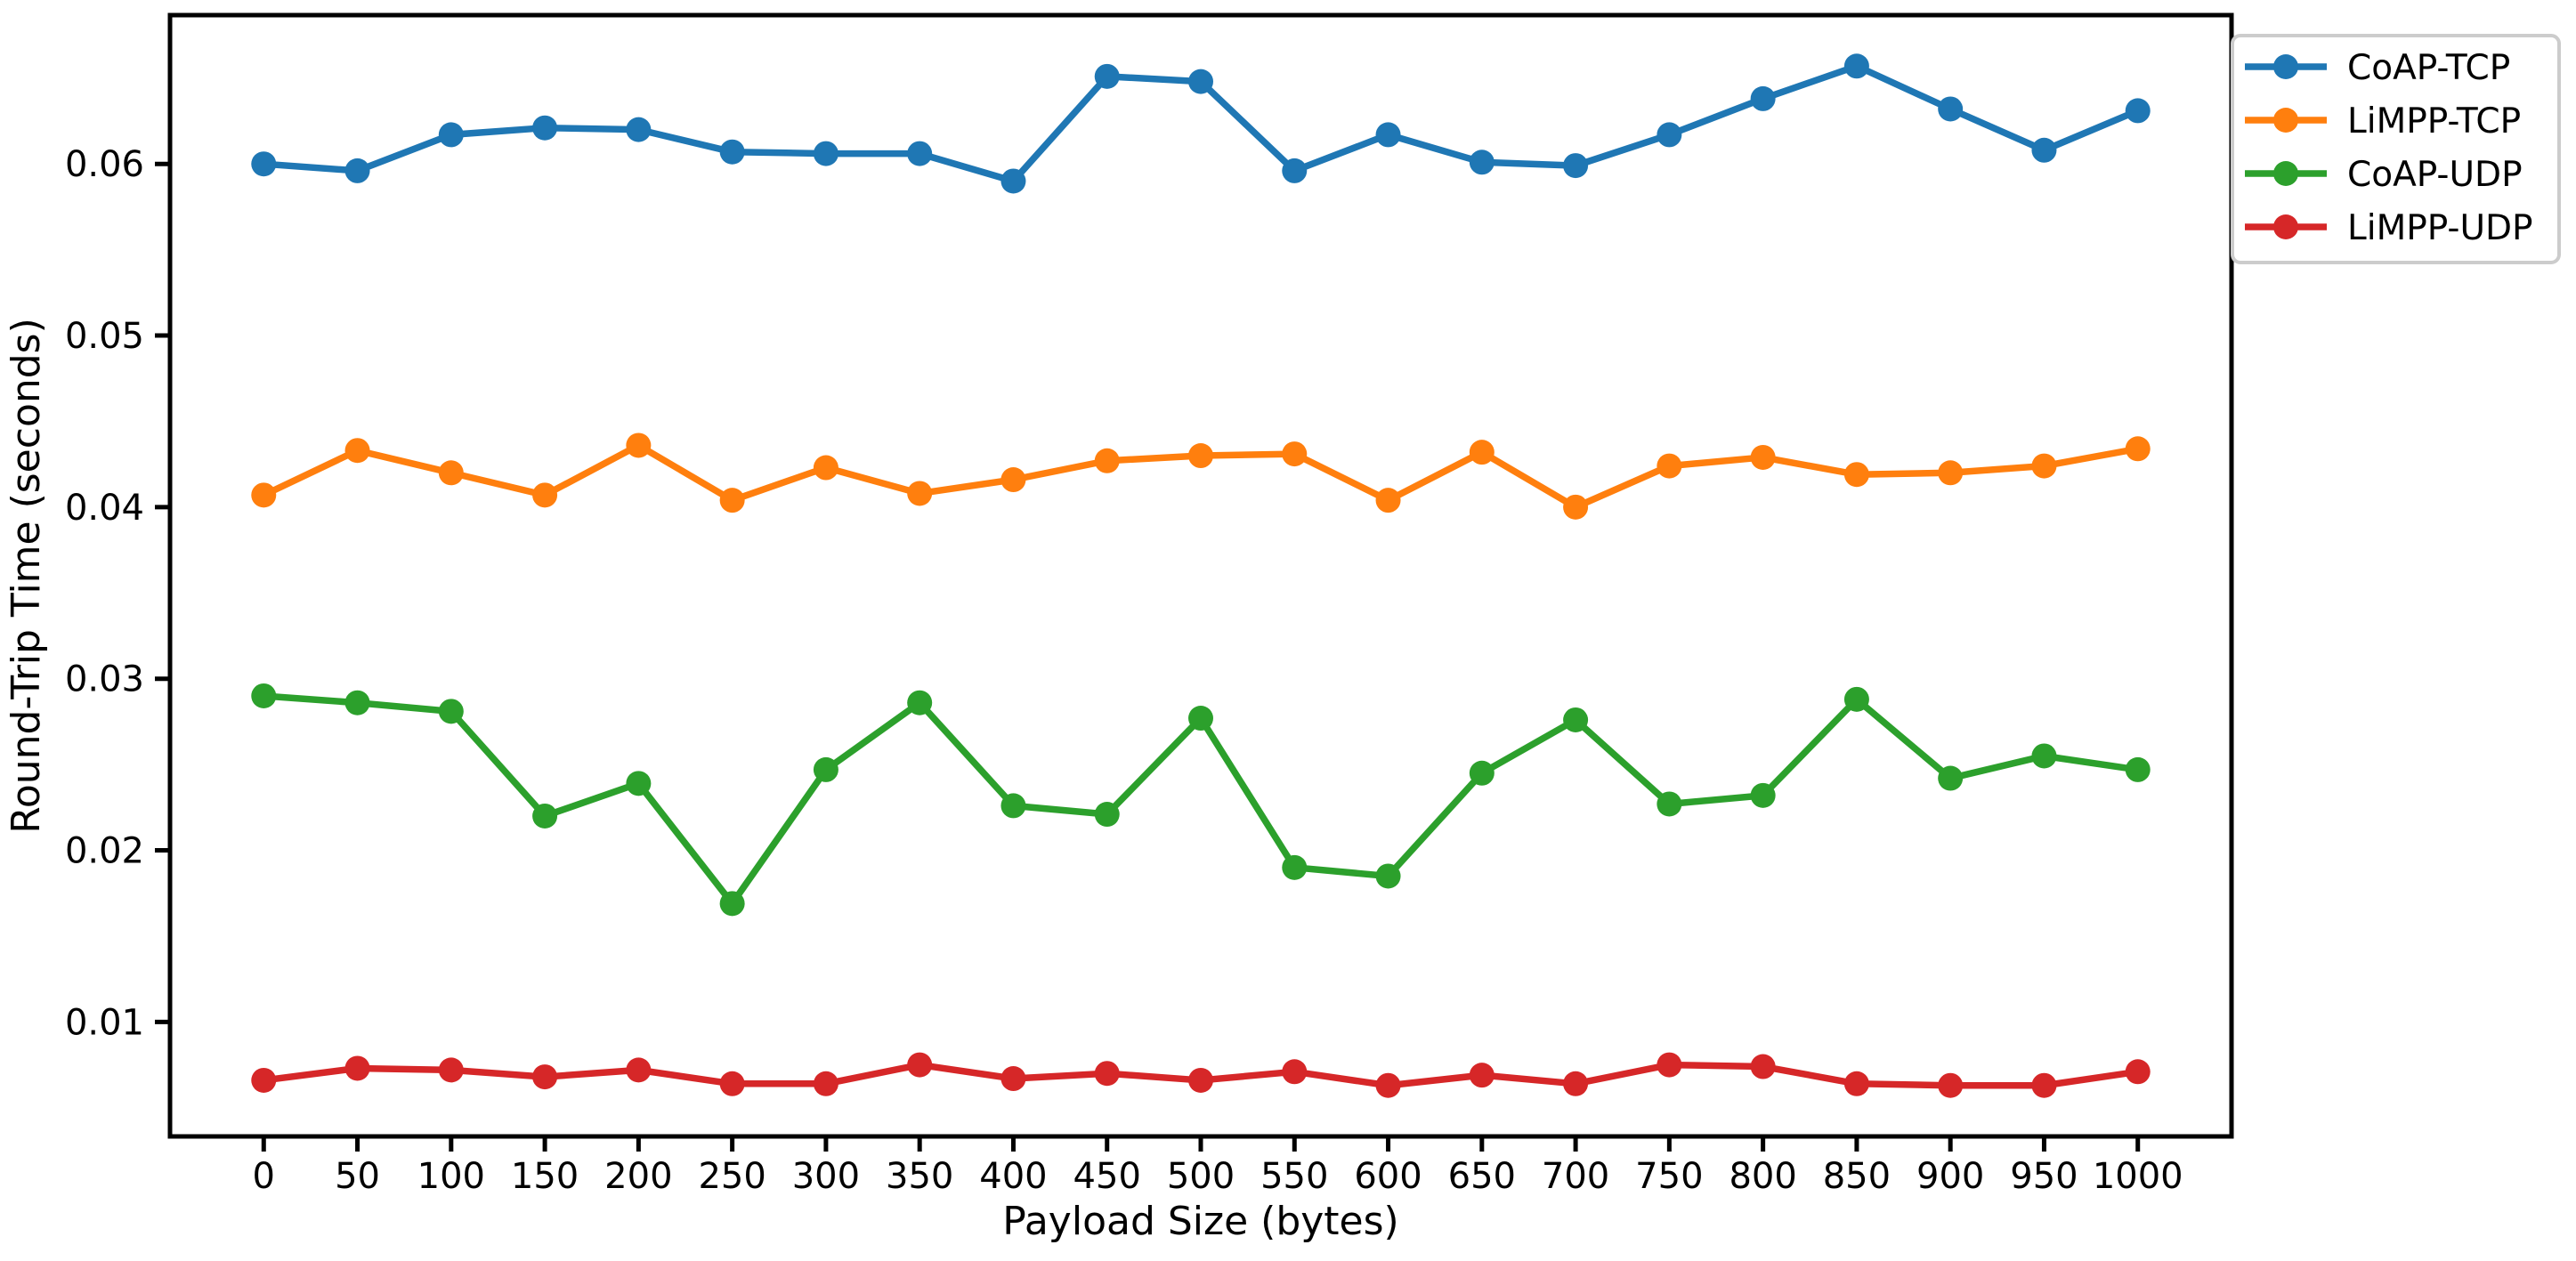  I want to click on legend: CoAP-TCP LiMPP-TCP CoAP-UDP LiMPP-UDP, so click(2396, 149).